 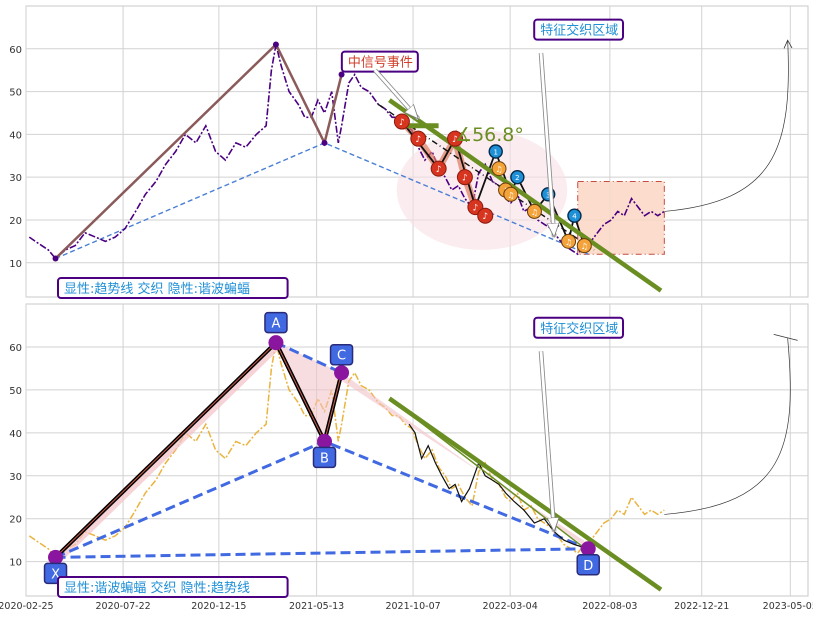 I want to click on signal-event-label: 中信号事件, so click(x=380, y=63).